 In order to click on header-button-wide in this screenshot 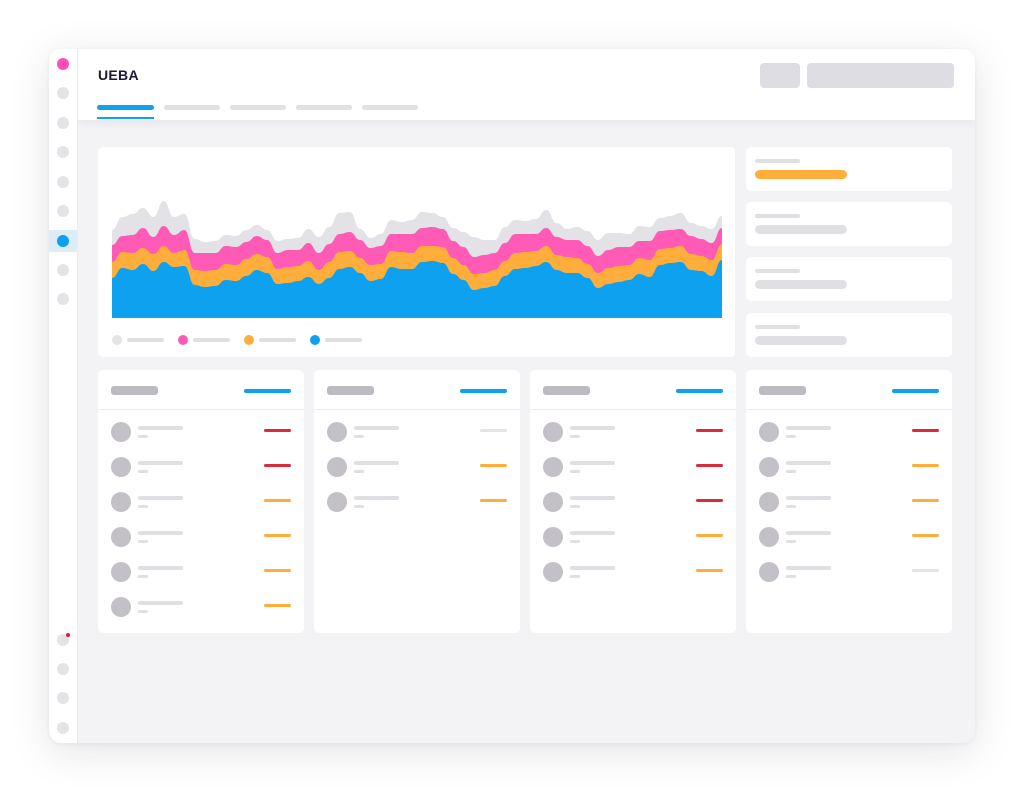, I will do `click(880, 75)`.